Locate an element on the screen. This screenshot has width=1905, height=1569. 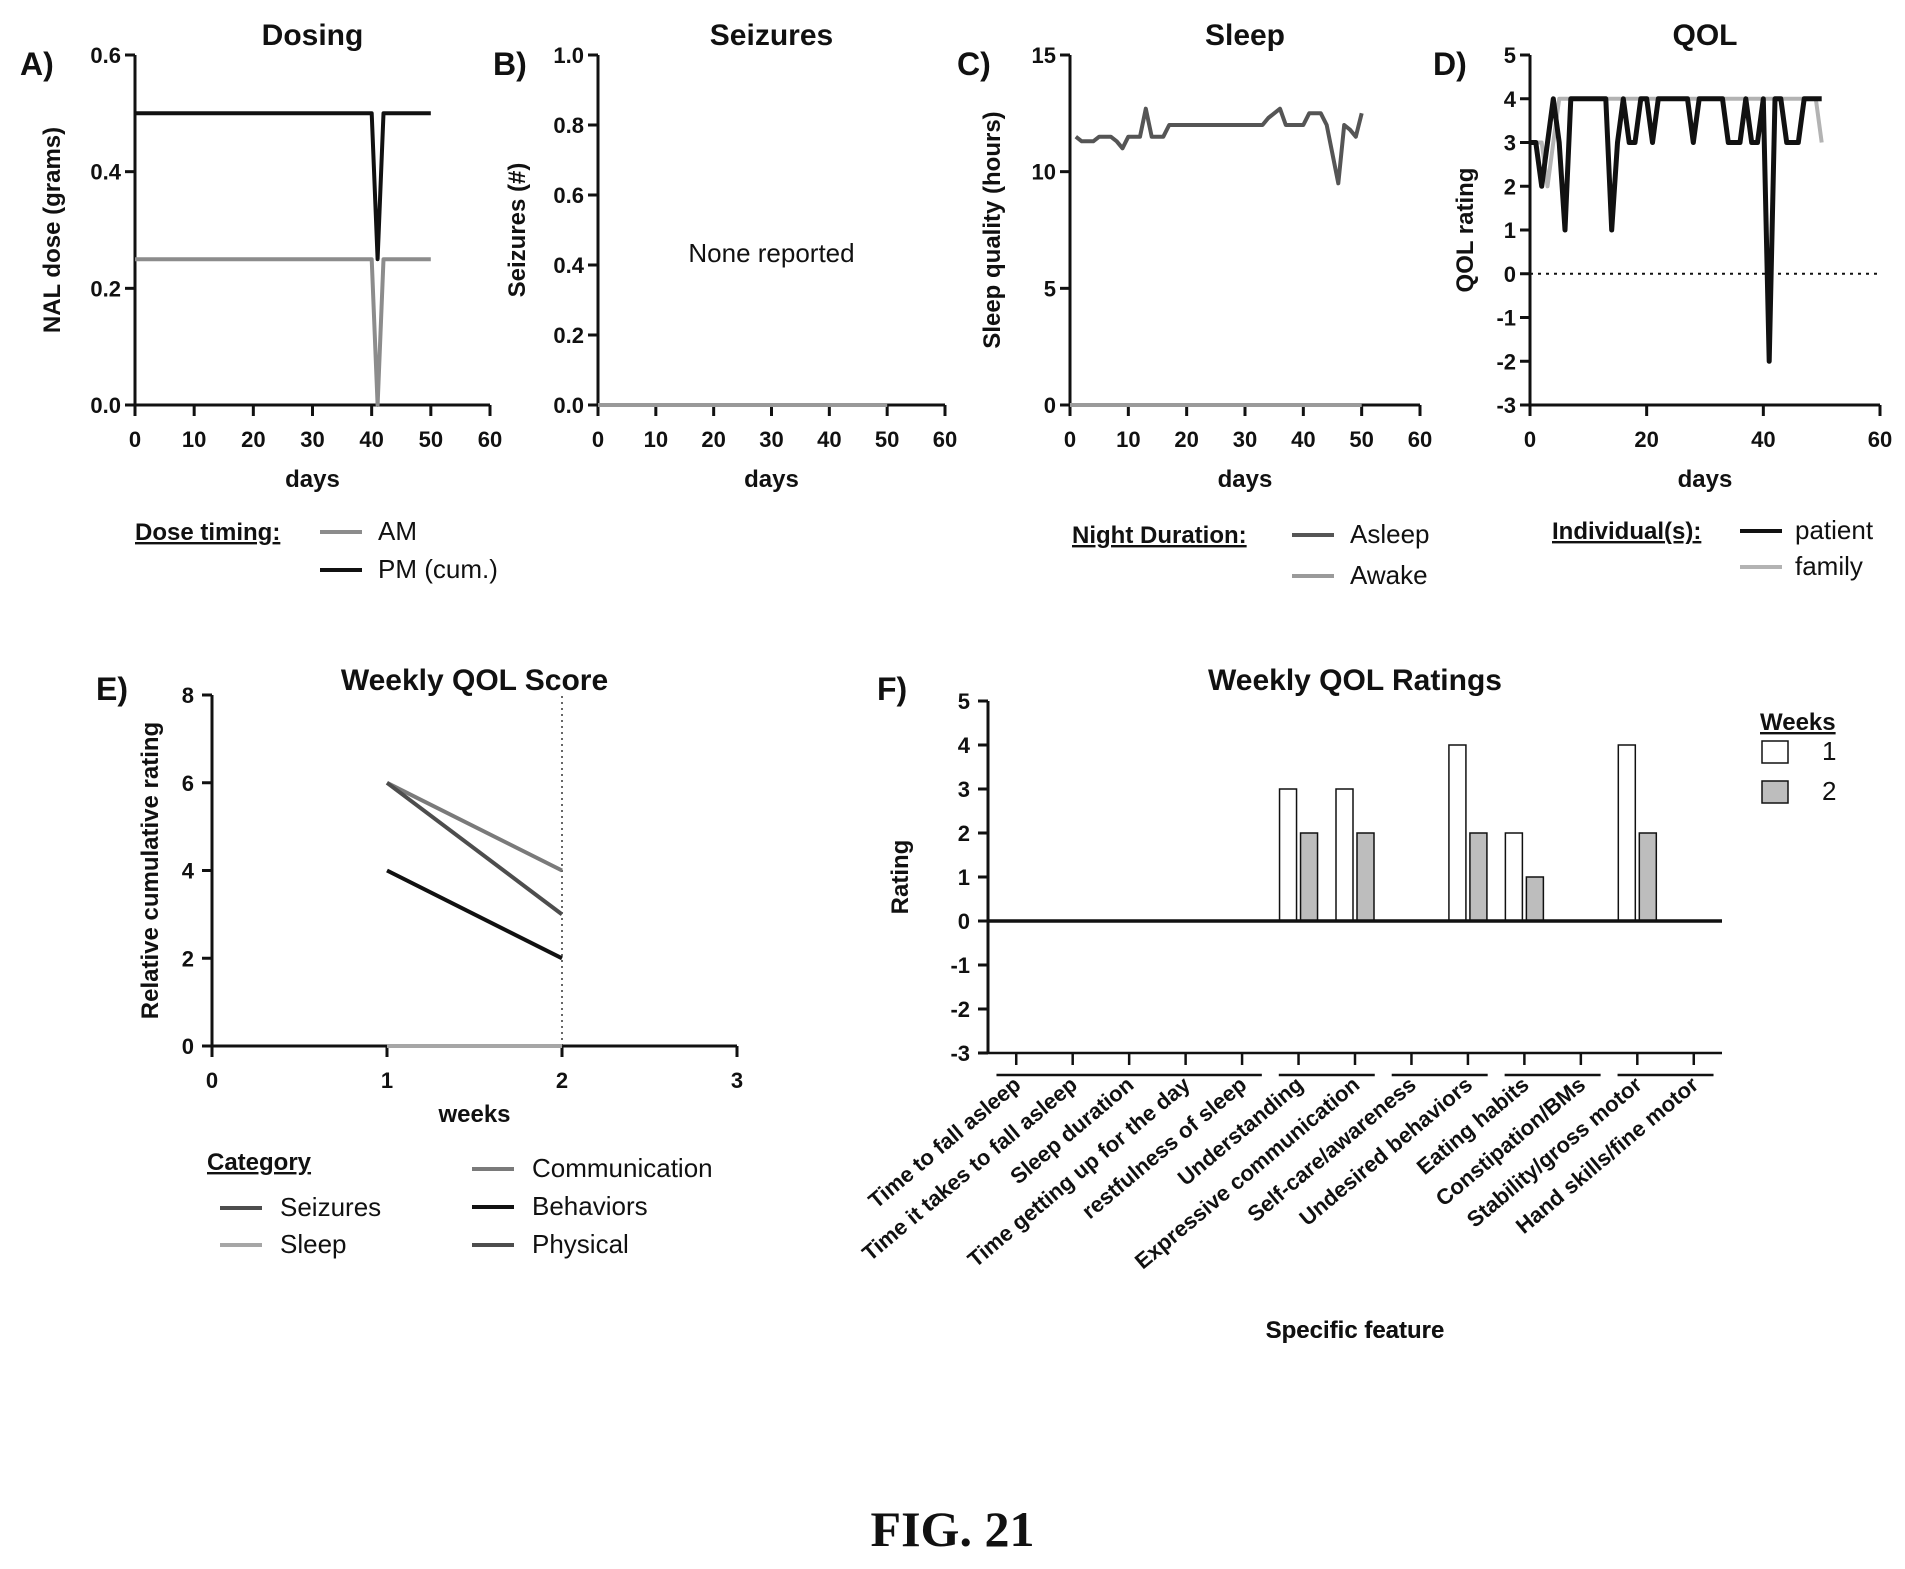
panel-label: D) is located at coordinates (1450, 64).